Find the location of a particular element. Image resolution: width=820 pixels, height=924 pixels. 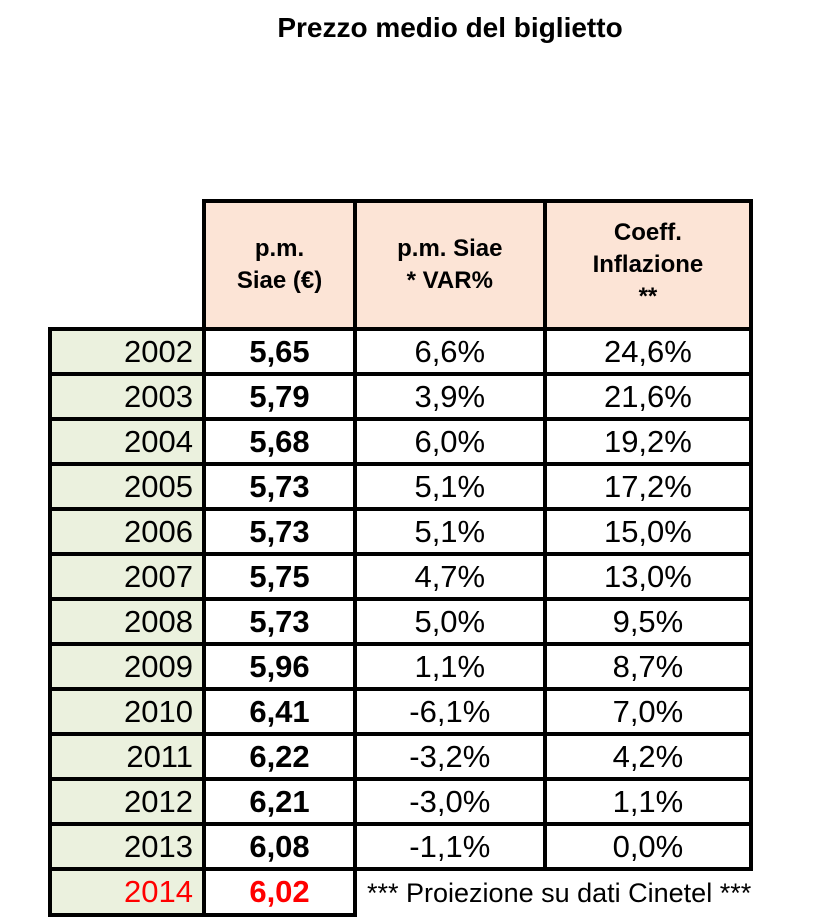

var-cell: 6,6% is located at coordinates (450, 351).